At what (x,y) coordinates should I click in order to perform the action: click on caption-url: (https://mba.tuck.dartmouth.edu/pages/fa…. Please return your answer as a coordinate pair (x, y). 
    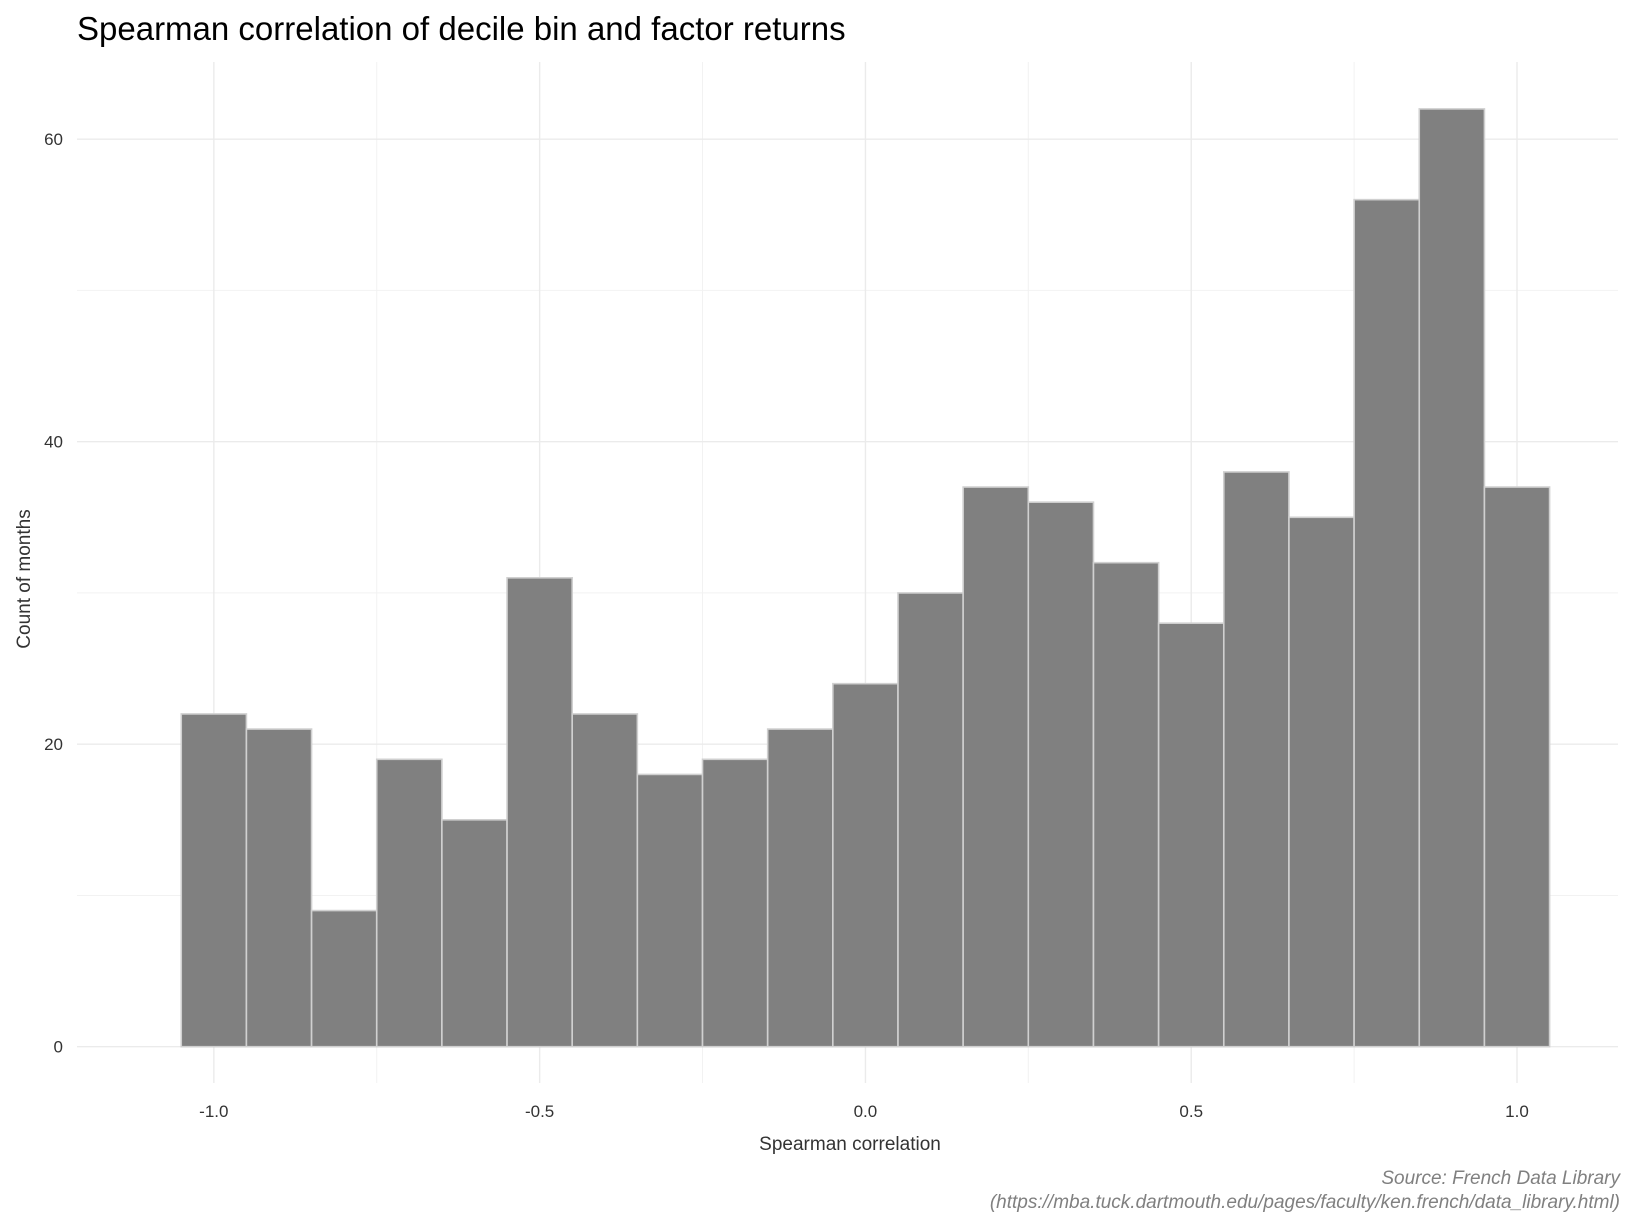
    Looking at the image, I should click on (1305, 1202).